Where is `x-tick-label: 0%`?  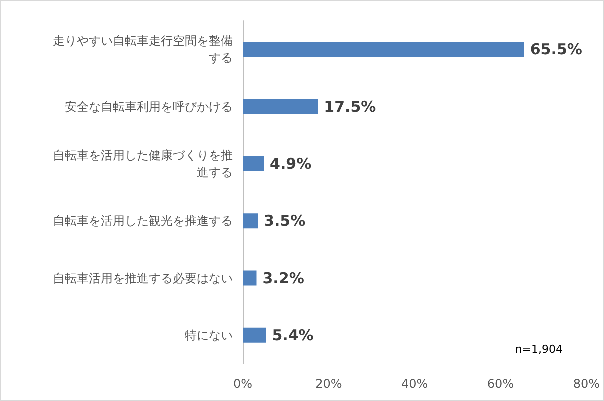 x-tick-label: 0% is located at coordinates (243, 384).